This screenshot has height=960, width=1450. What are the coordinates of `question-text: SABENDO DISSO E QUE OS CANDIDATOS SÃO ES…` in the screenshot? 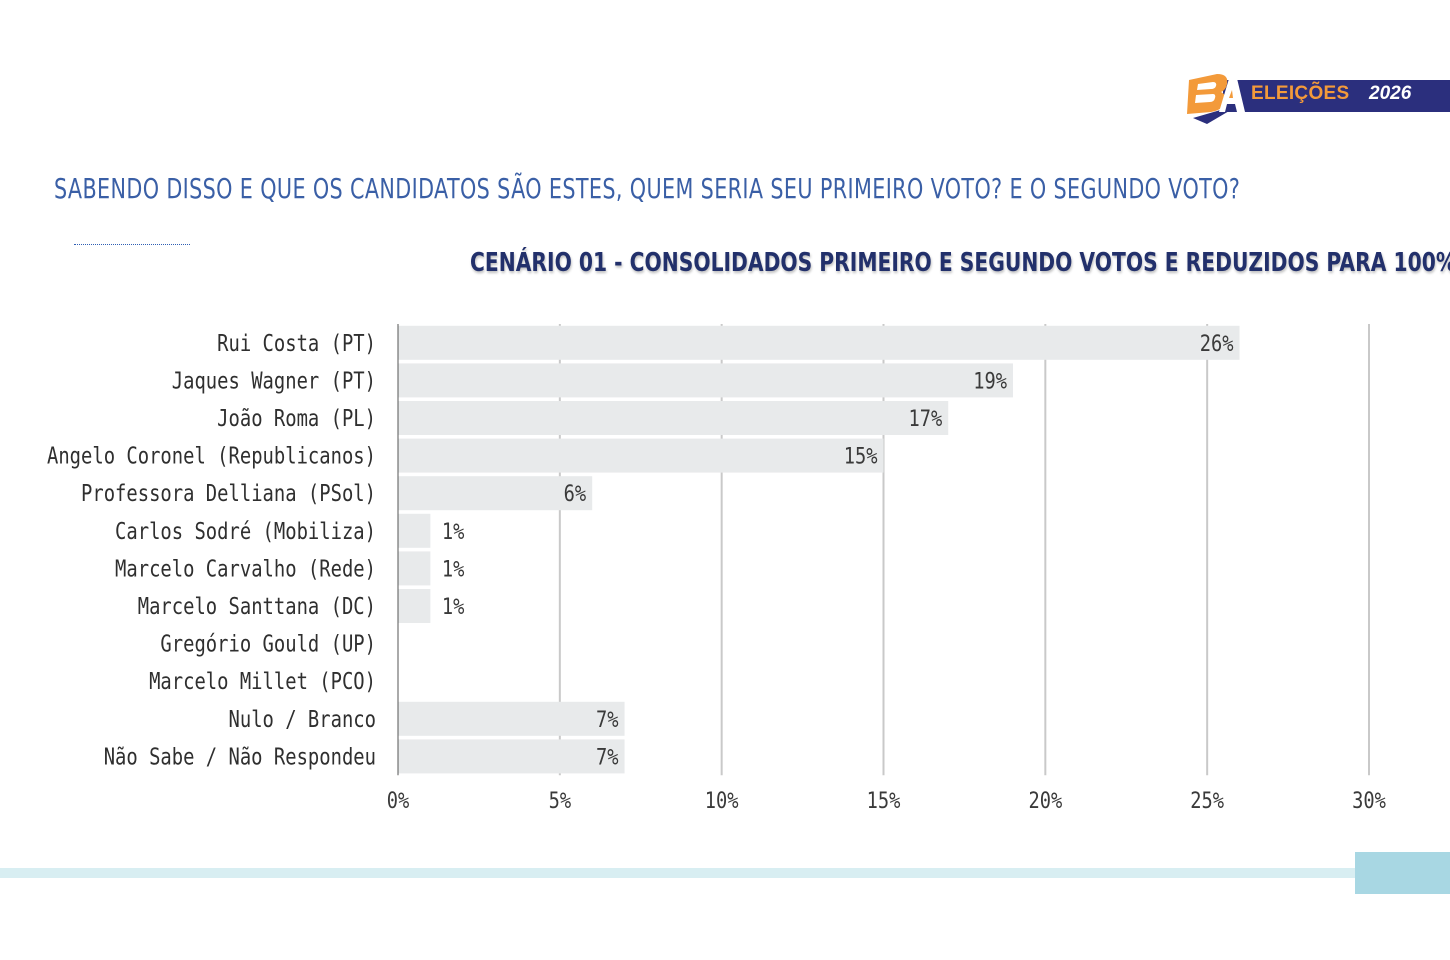 It's located at (647, 188).